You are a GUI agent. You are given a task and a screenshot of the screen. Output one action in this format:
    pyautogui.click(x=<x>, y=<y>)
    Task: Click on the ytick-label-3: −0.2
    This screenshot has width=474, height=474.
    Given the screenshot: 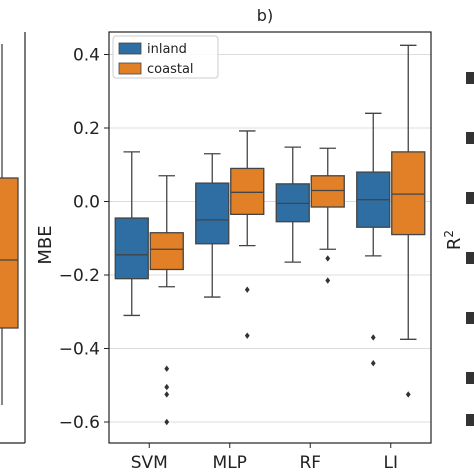 What is the action you would take?
    pyautogui.click(x=79, y=276)
    